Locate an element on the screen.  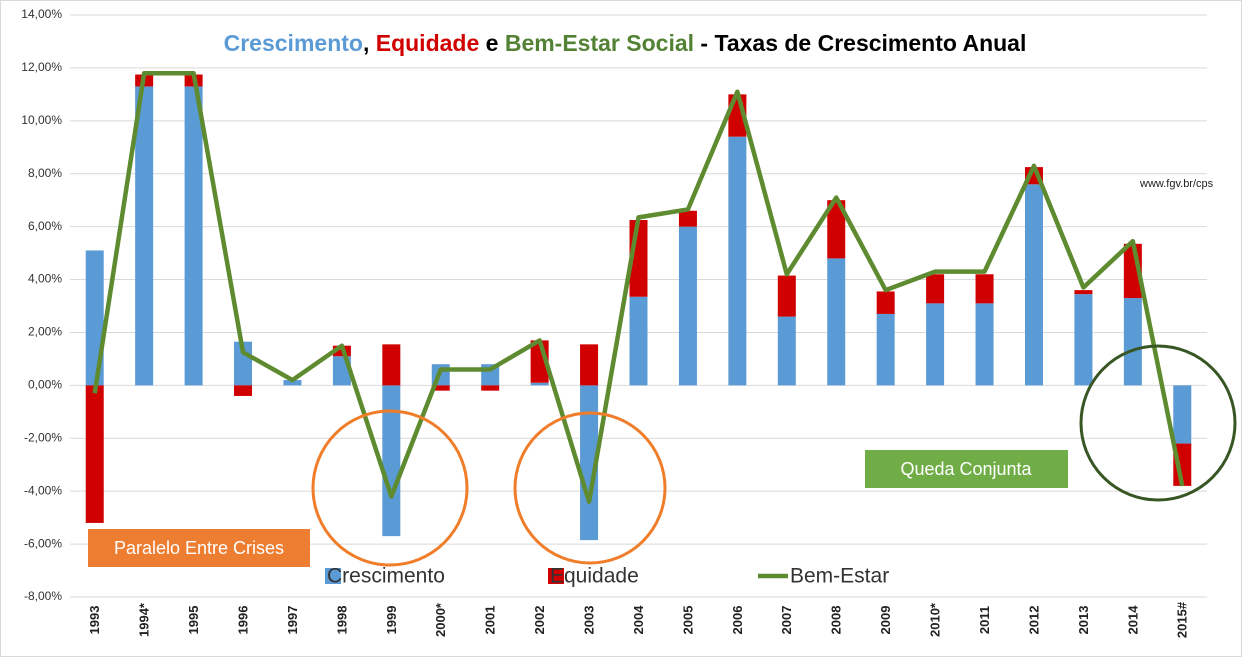
x-tick-label: 1997 is located at coordinates (292, 620).